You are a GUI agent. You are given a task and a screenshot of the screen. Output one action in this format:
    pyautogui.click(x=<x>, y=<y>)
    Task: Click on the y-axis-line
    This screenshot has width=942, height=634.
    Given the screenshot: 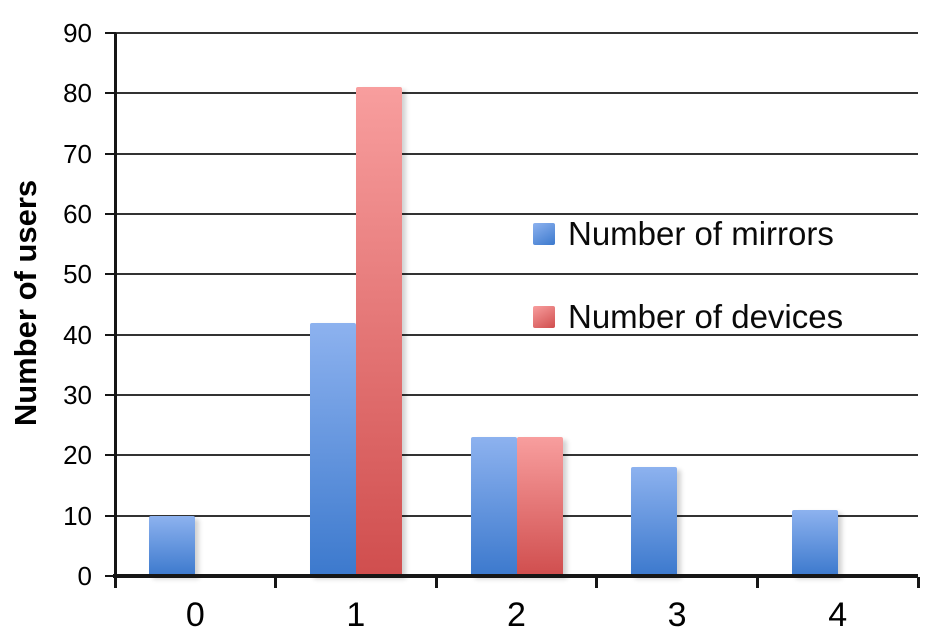 What is the action you would take?
    pyautogui.click(x=115, y=305)
    